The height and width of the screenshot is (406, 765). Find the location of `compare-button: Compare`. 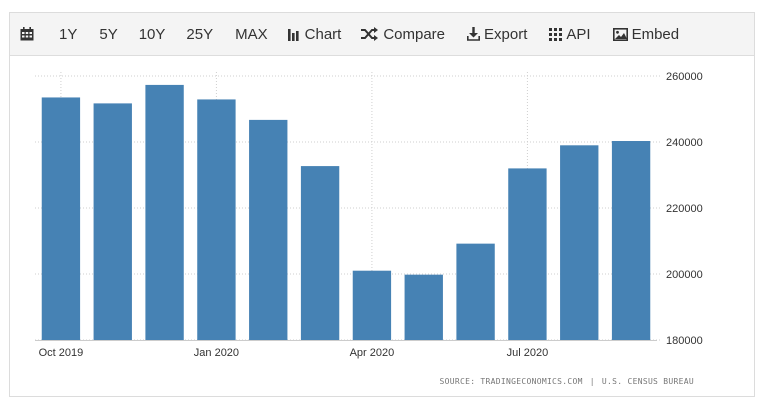

compare-button: Compare is located at coordinates (414, 34).